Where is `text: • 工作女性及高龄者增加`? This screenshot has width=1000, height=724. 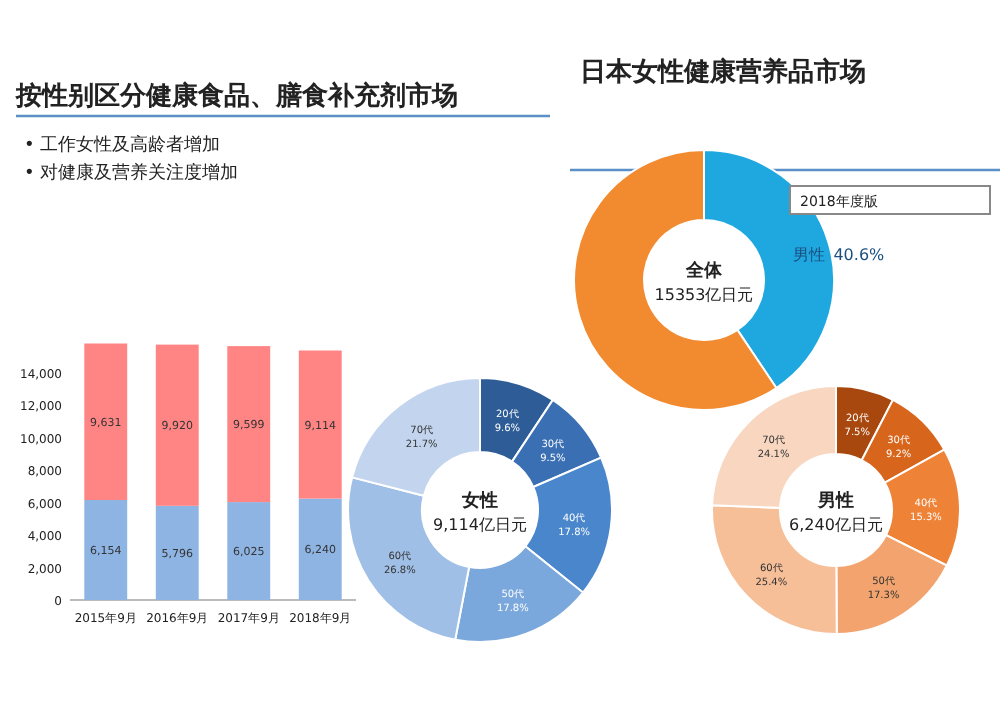
text: • 工作女性及高龄者增加 is located at coordinates (122, 145).